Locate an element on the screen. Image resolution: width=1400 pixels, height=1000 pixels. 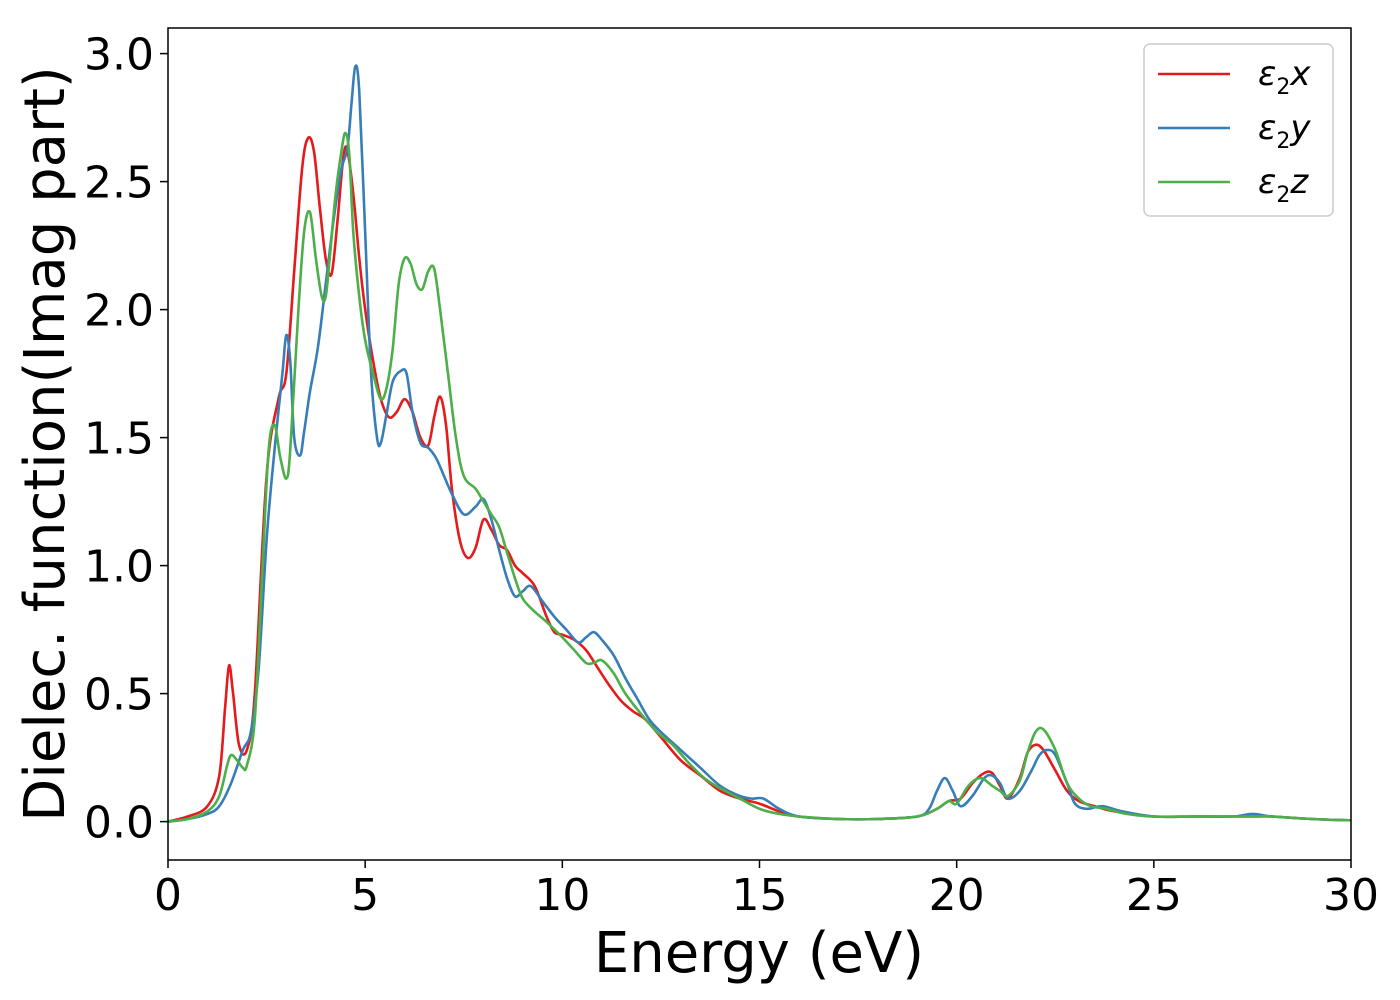
legend-box is located at coordinates (1238, 130).